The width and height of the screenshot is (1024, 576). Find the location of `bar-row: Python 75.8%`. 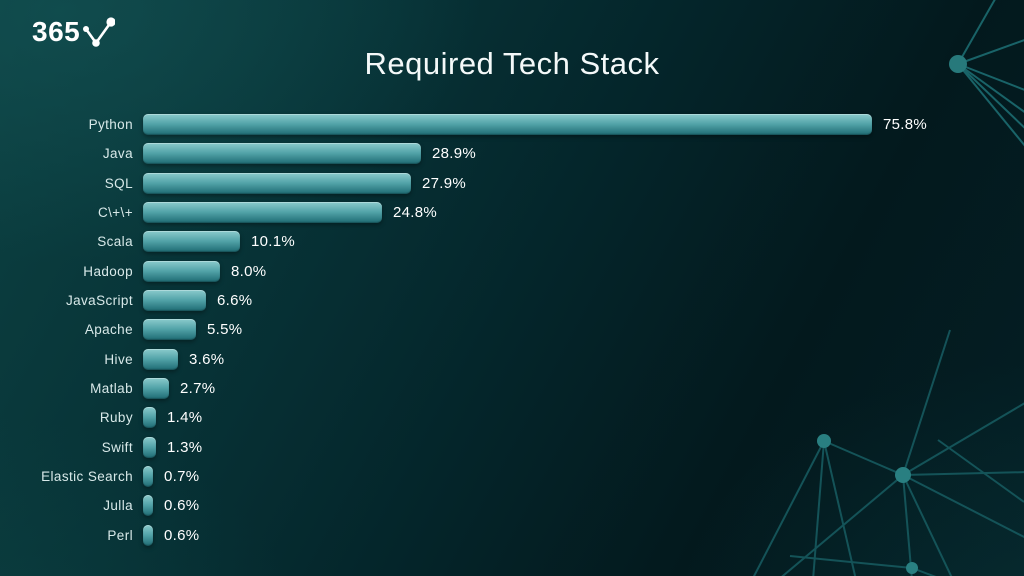

bar-row: Python 75.8% is located at coordinates (512, 124).